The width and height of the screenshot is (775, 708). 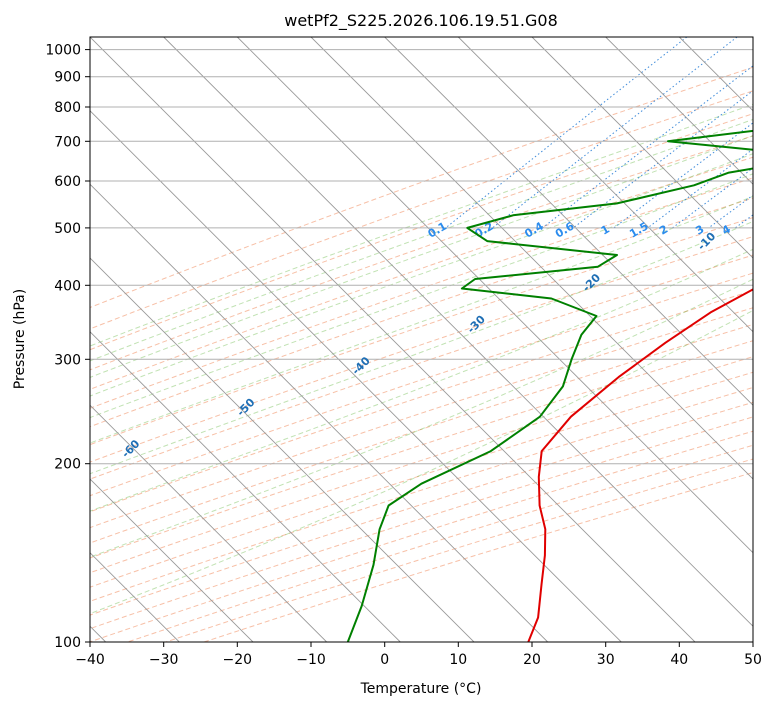 I want to click on x-tick-label: 40, so click(x=679, y=660).